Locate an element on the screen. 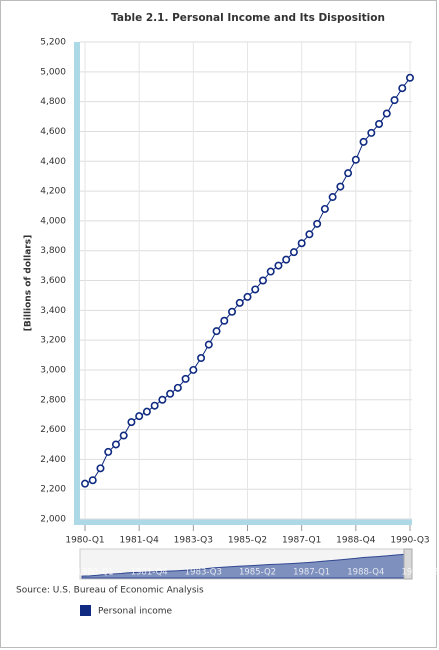 Image resolution: width=439 pixels, height=650 pixels. navigator-label: 1990-Q3 is located at coordinates (419, 573).